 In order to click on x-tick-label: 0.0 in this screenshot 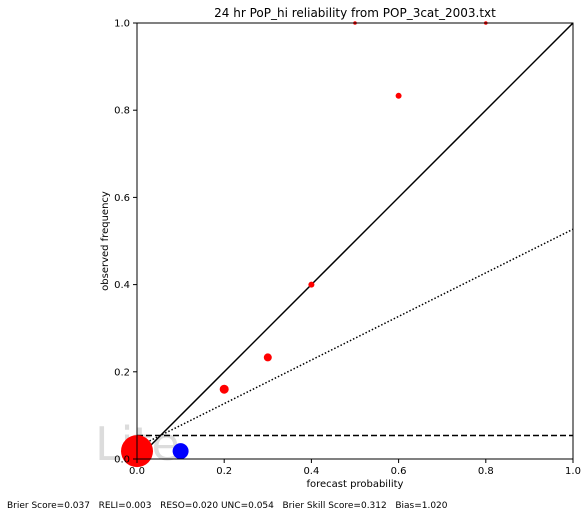, I will do `click(137, 471)`.